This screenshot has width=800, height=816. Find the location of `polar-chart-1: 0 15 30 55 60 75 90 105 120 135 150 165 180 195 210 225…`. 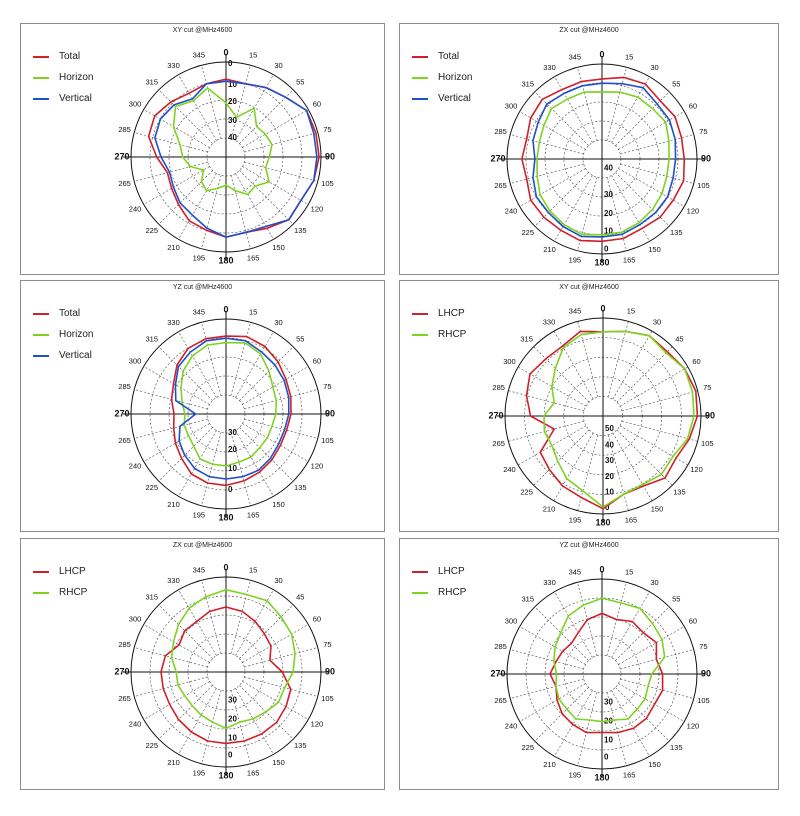

polar-chart-1: 0 15 30 55 60 75 90 105 120 135 150 165 180 195 210 225… is located at coordinates (224, 156).